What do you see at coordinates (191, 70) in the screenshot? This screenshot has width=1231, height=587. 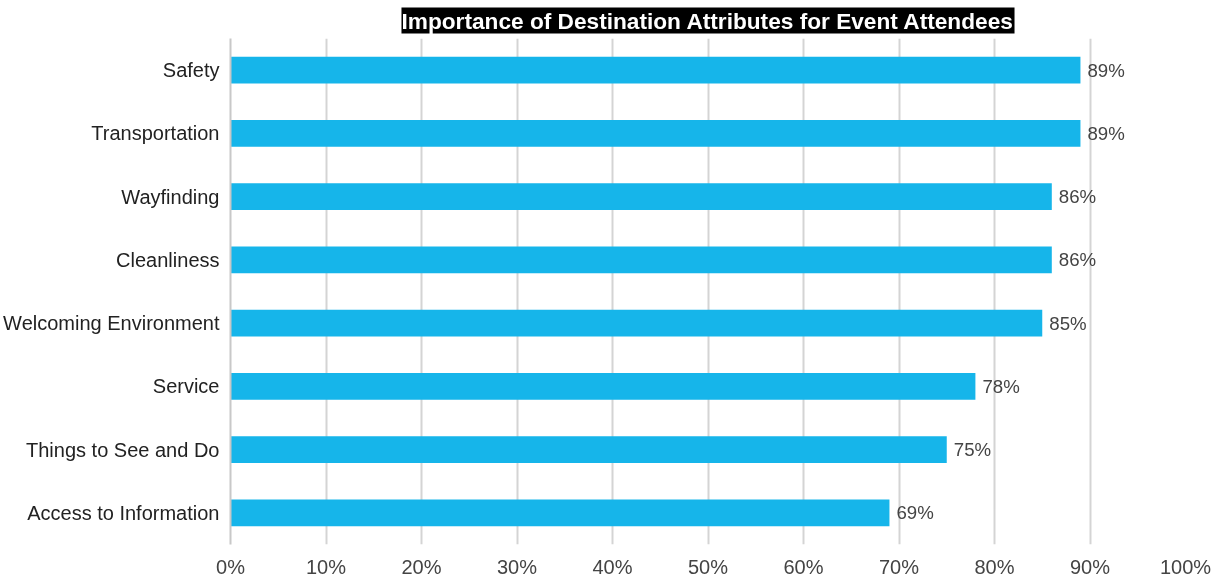 I see `y-tick-label: Safety` at bounding box center [191, 70].